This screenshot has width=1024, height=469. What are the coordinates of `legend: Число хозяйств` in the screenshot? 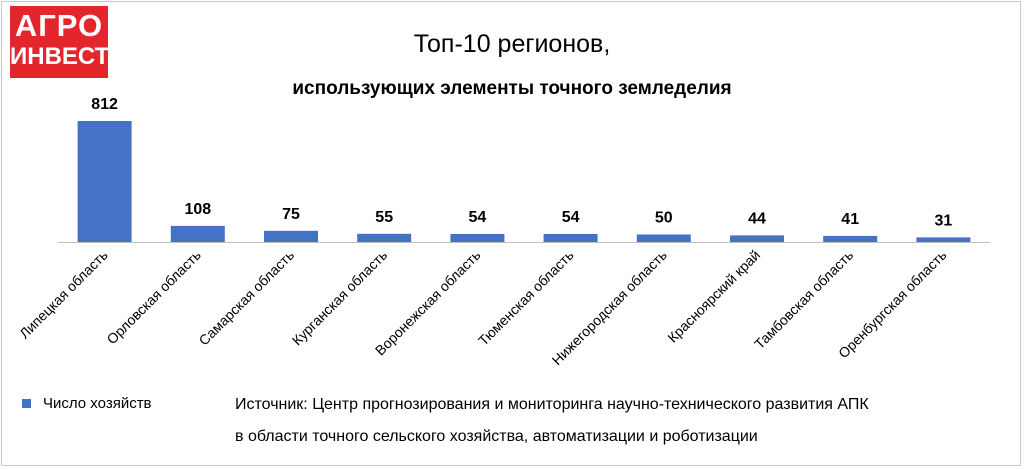 It's located at (87, 403).